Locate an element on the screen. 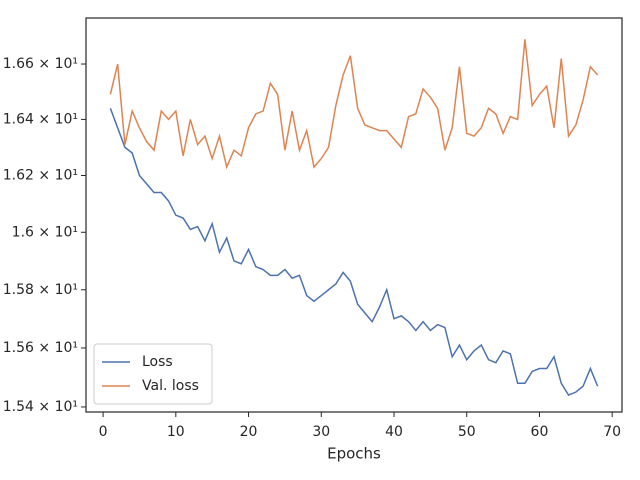 The image size is (640, 480). x-tick-label: 20 is located at coordinates (249, 432).